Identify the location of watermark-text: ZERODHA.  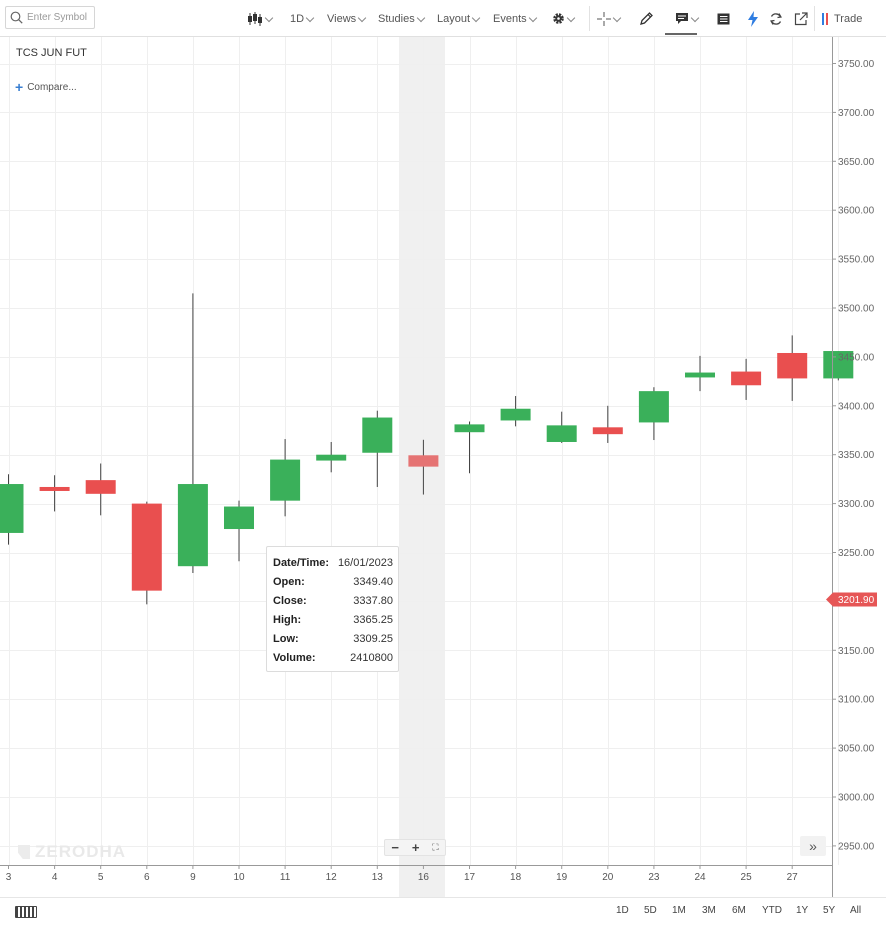
(81, 851).